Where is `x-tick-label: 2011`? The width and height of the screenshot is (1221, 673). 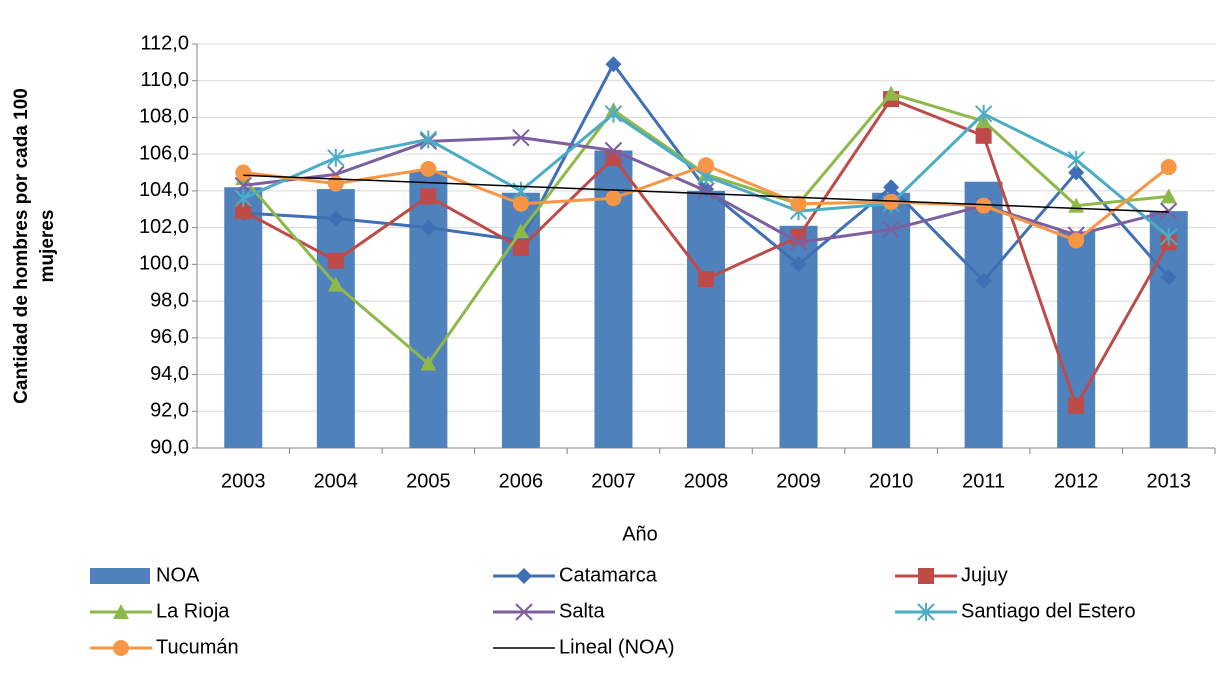 x-tick-label: 2011 is located at coordinates (983, 481).